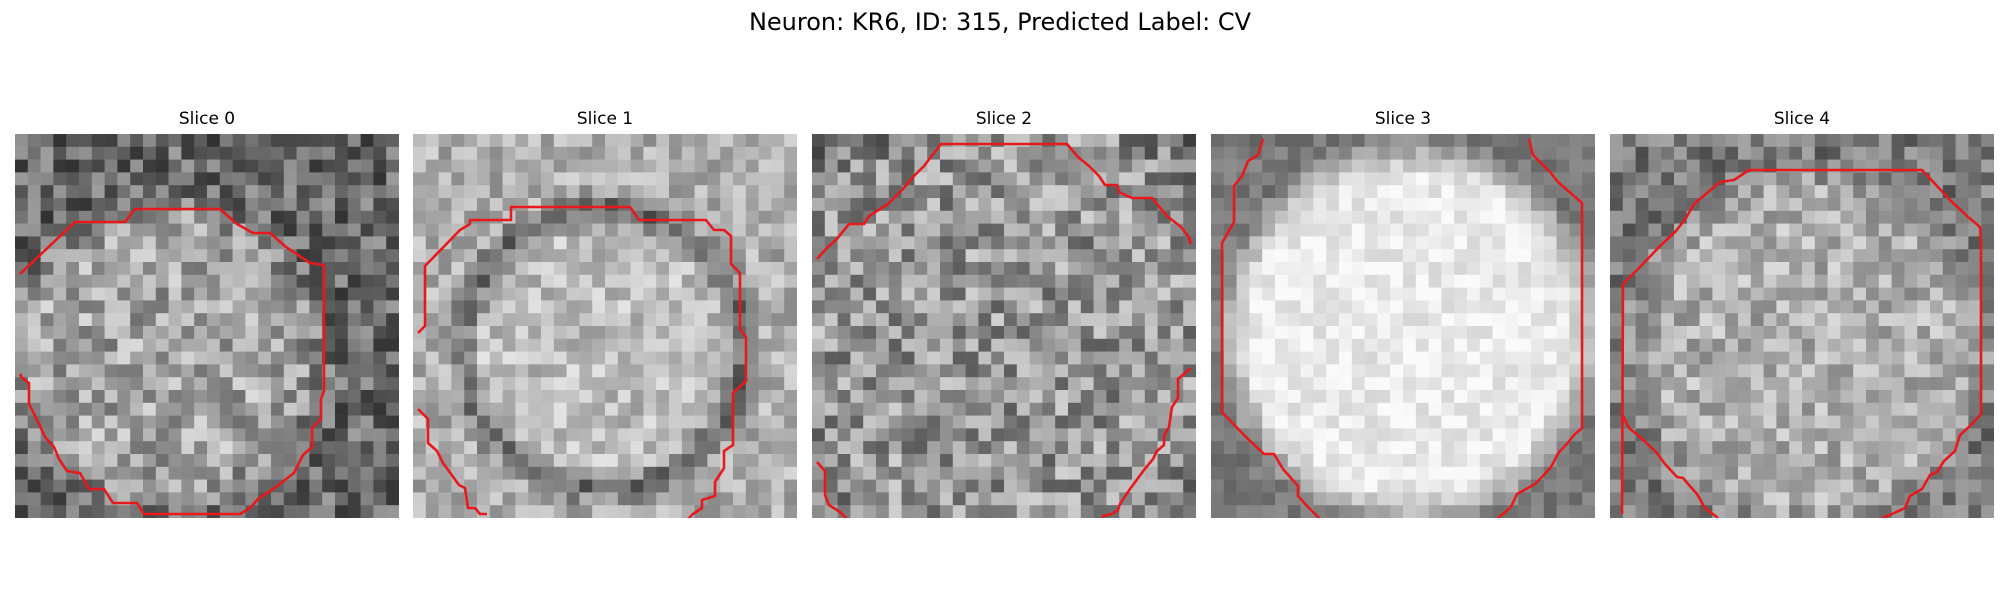  I want to click on contour-lower-right, so click(1146, 442).